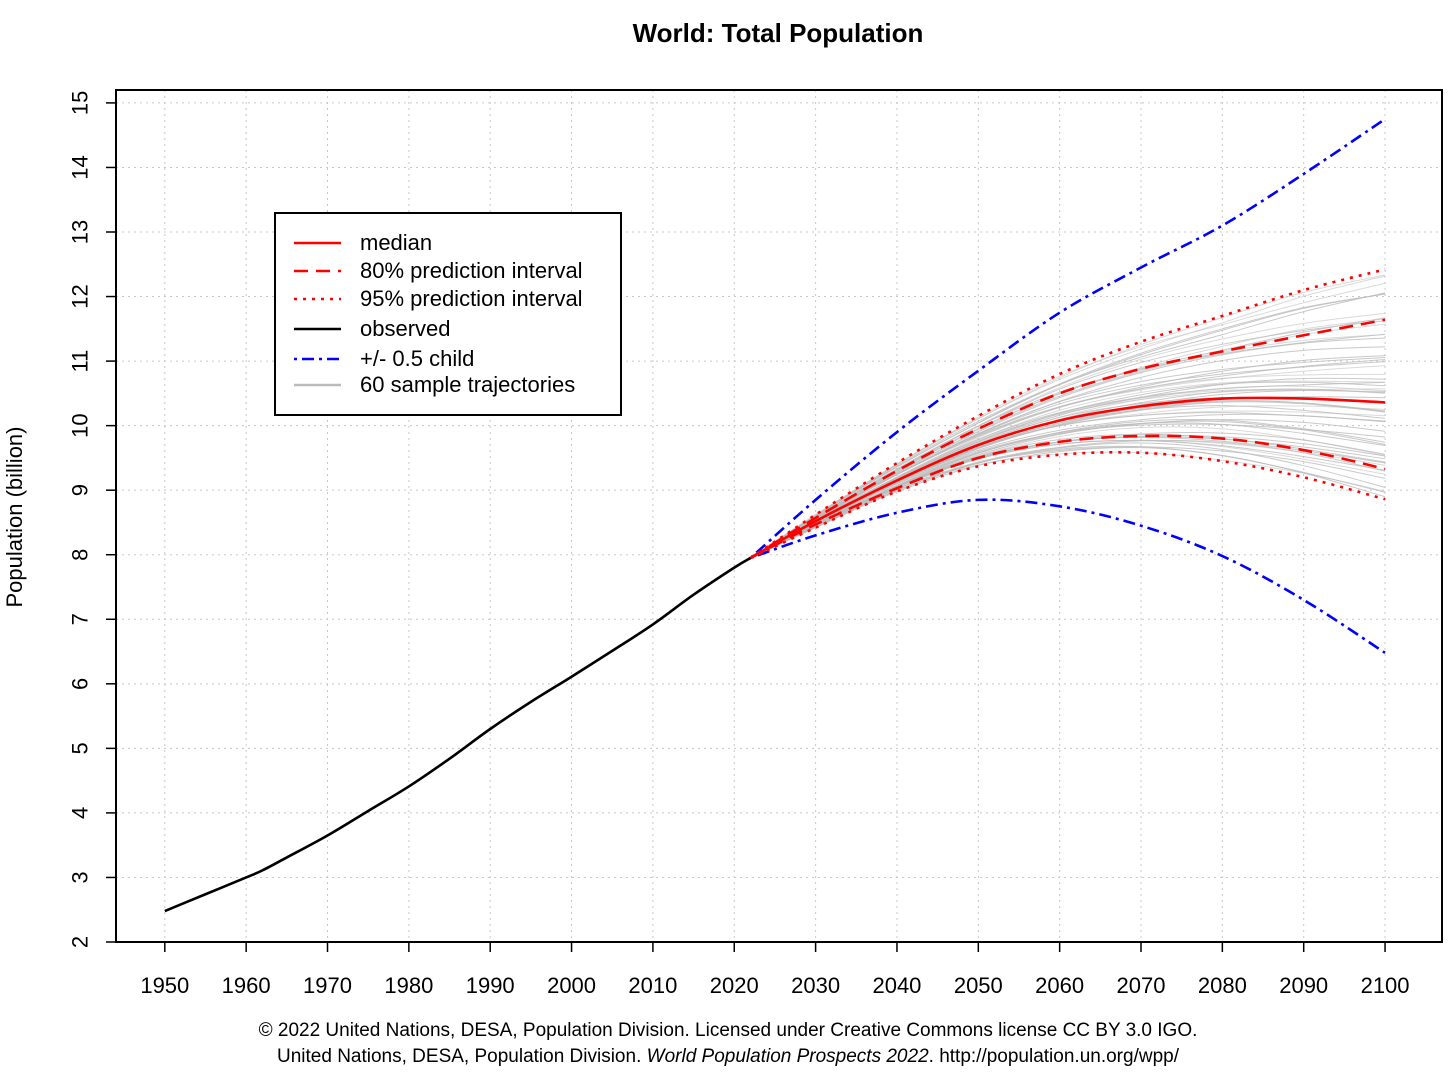 This screenshot has width=1456, height=1082. I want to click on x-tick-label: 1980, so click(408, 985).